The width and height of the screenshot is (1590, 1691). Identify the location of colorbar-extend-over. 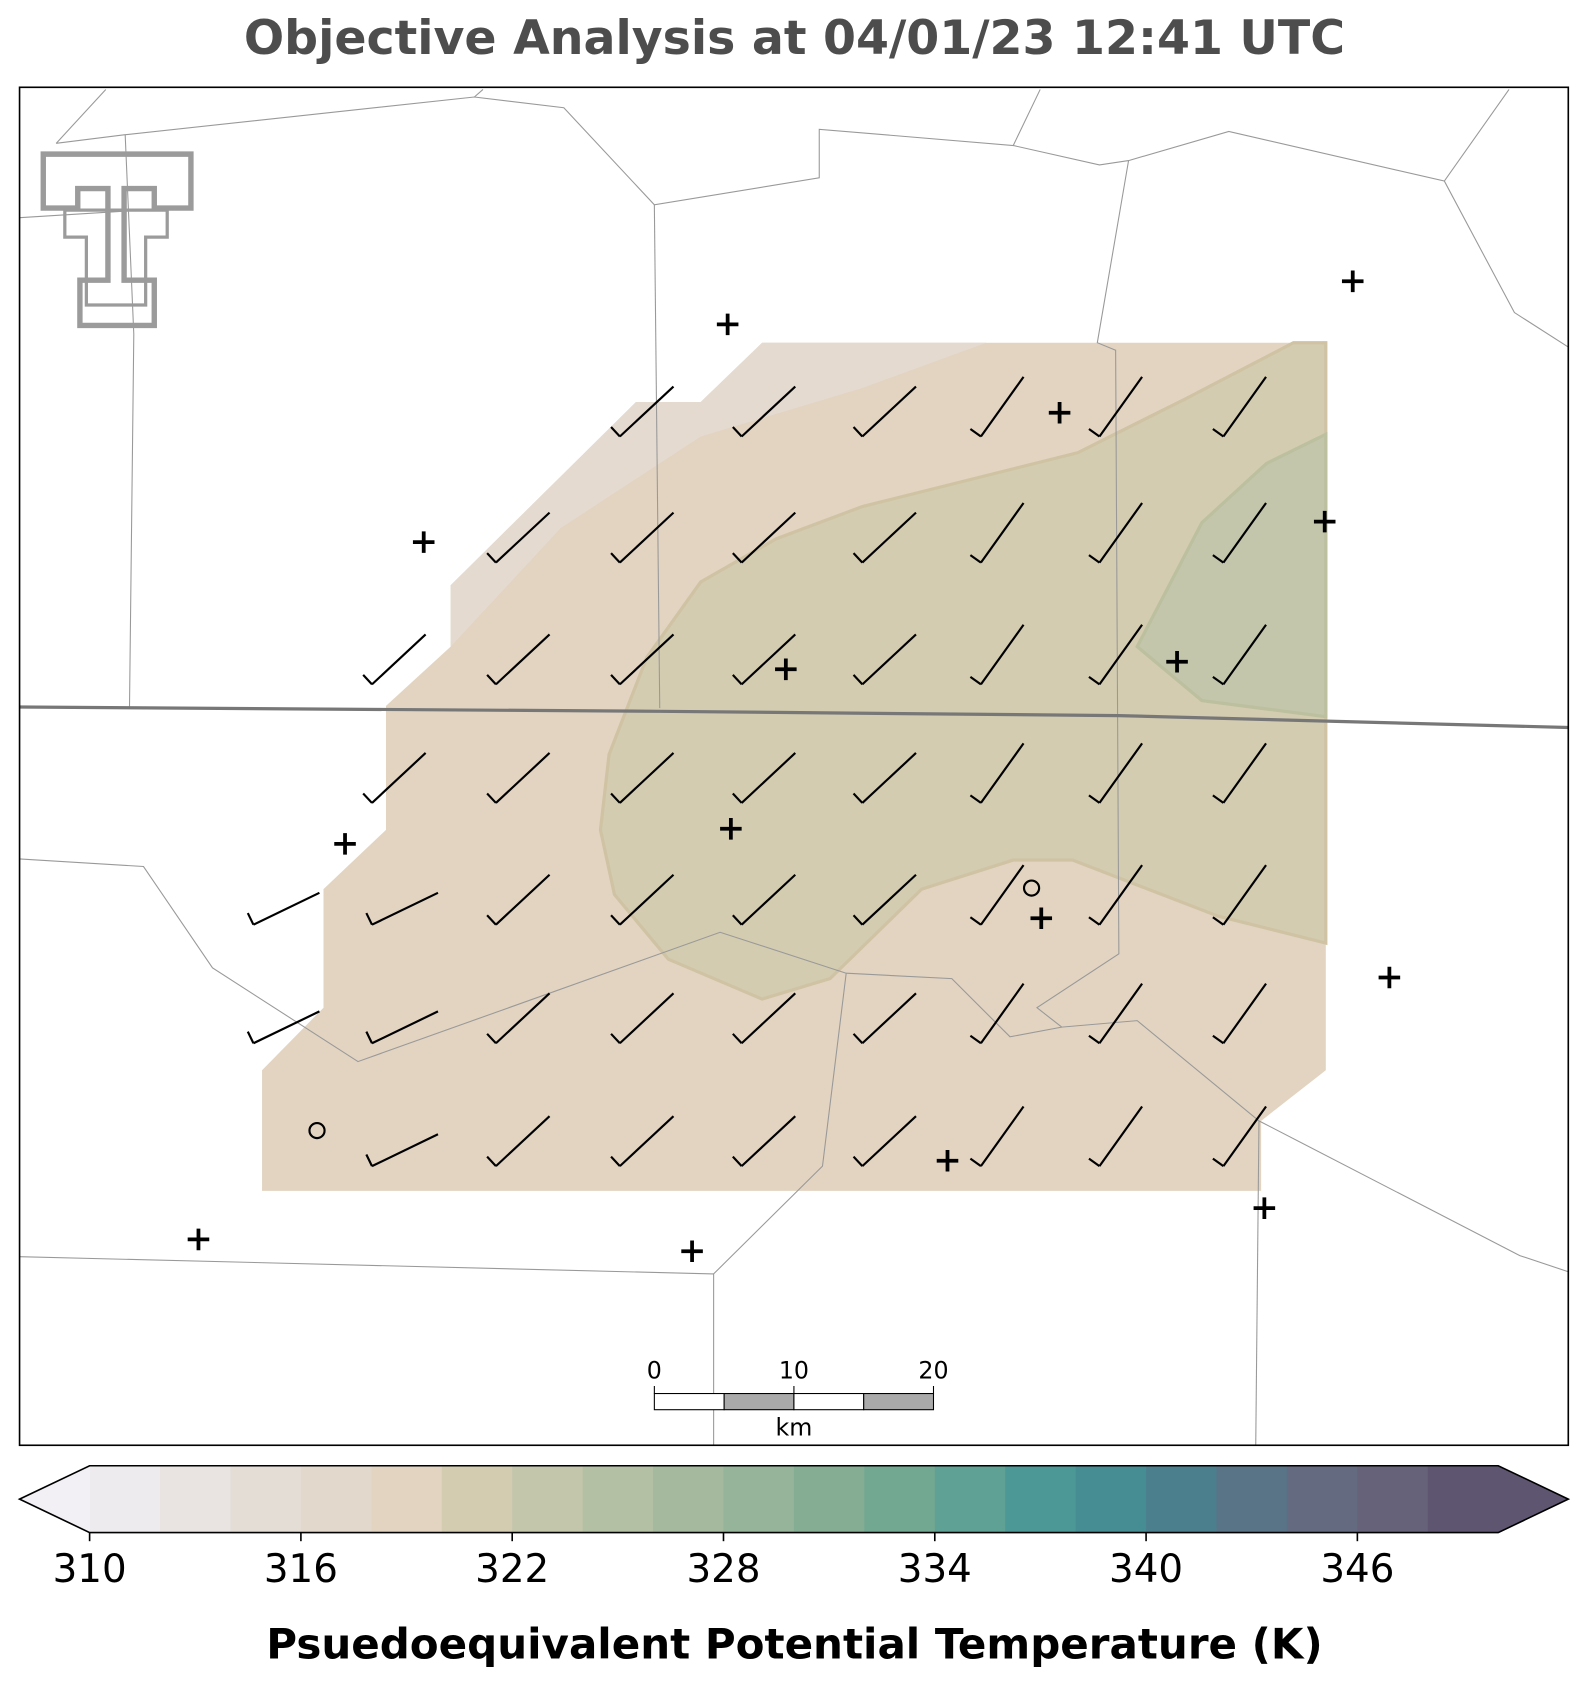
(1533, 1499).